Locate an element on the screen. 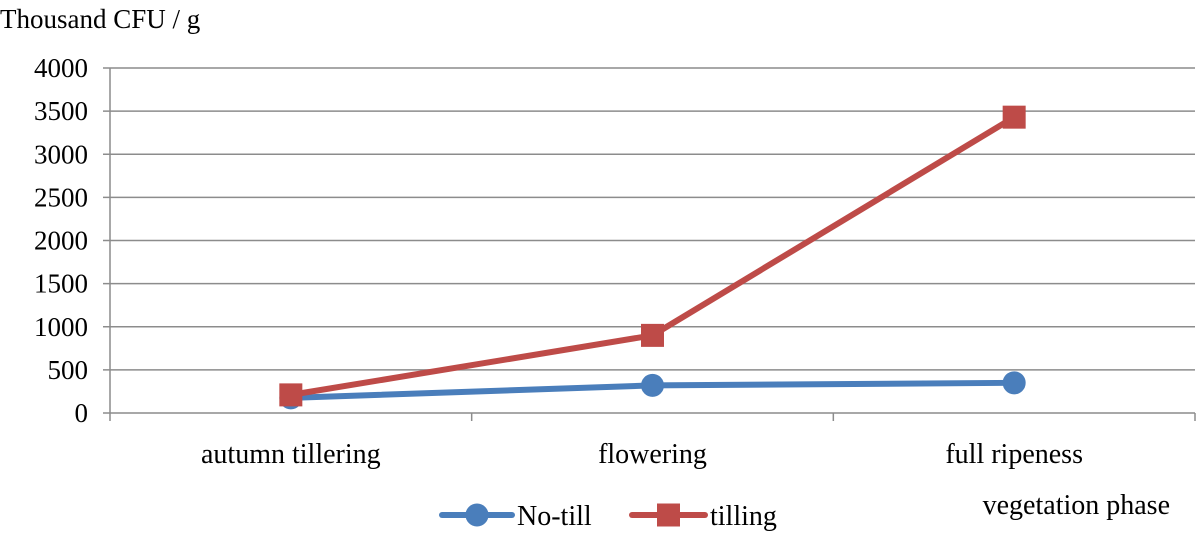 The image size is (1200, 535). y-tick-label: 0 is located at coordinates (82, 413).